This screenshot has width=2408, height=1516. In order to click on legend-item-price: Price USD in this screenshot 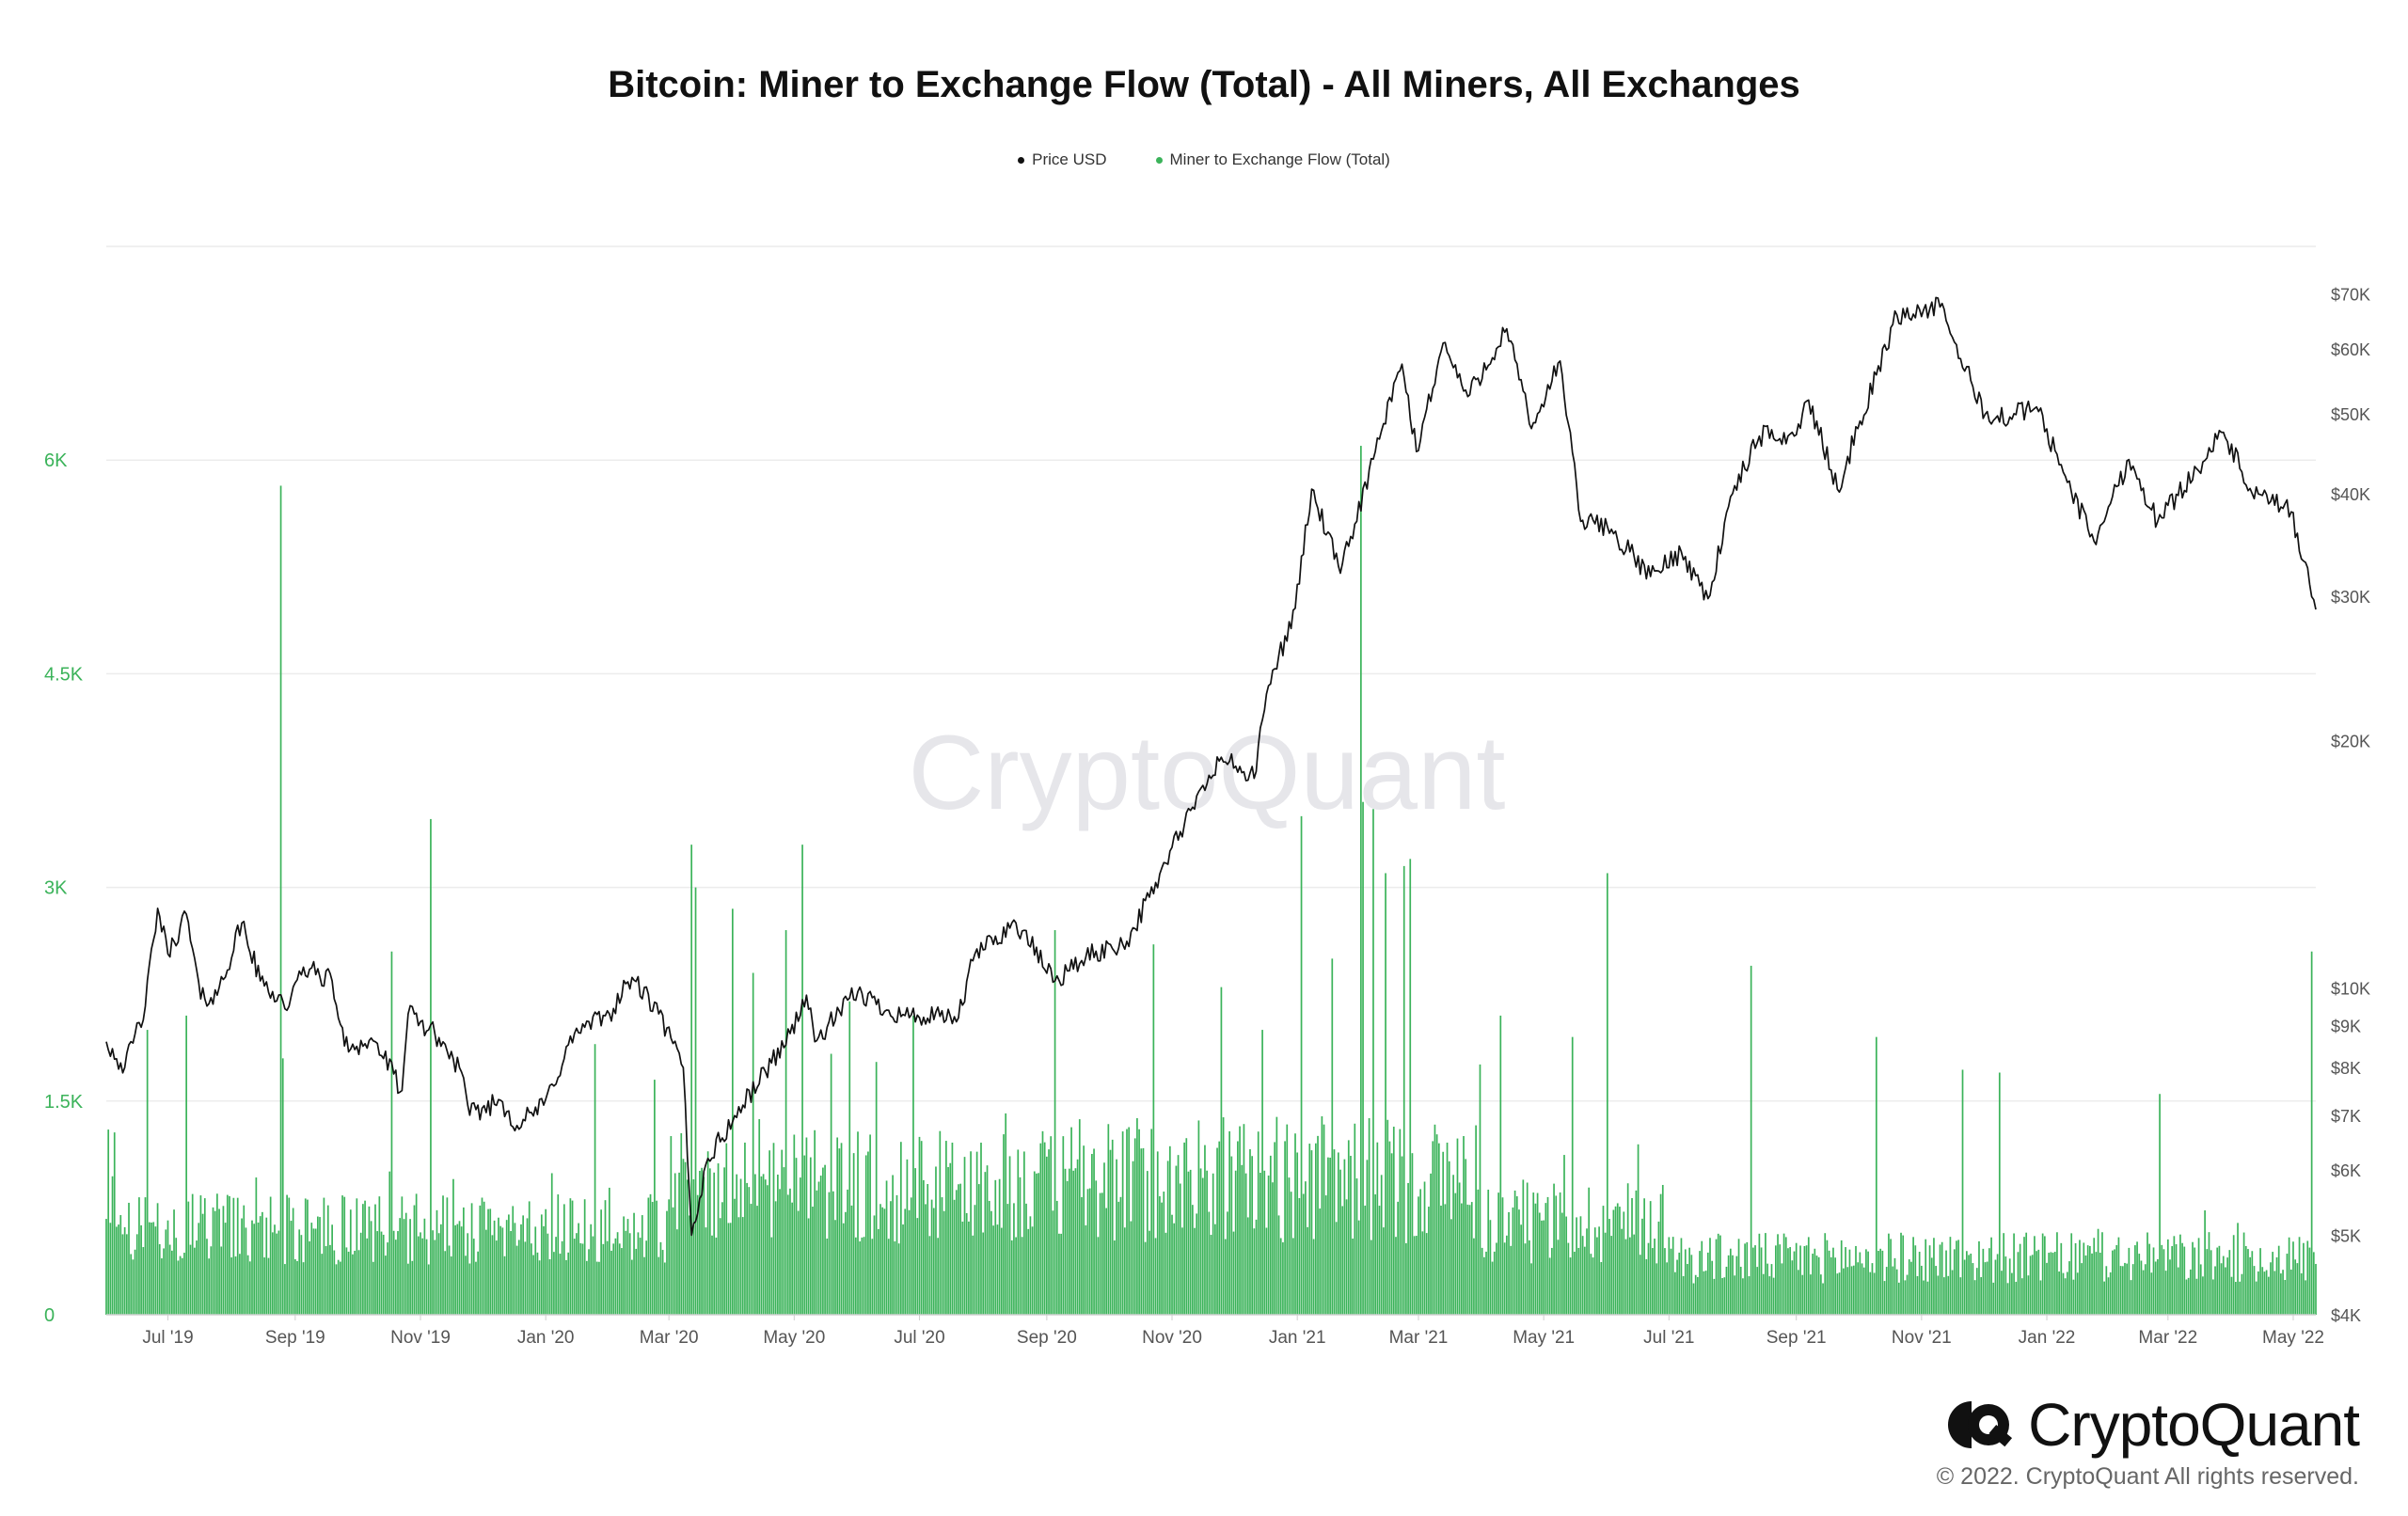, I will do `click(1063, 159)`.